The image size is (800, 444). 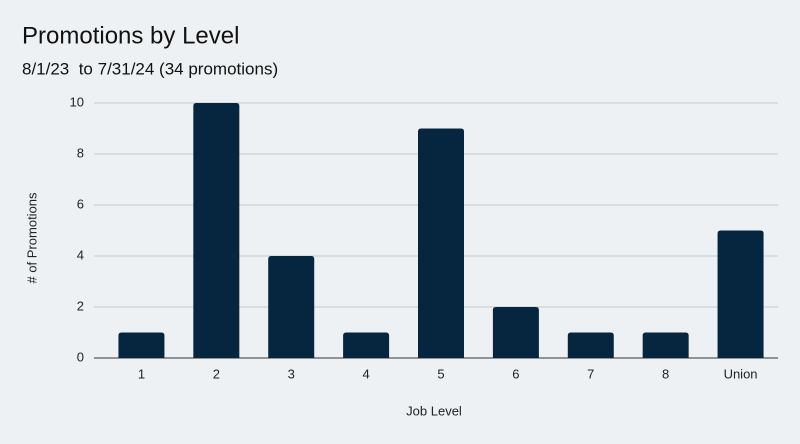 What do you see at coordinates (80, 203) in the screenshot?
I see `y-tick-label: 6` at bounding box center [80, 203].